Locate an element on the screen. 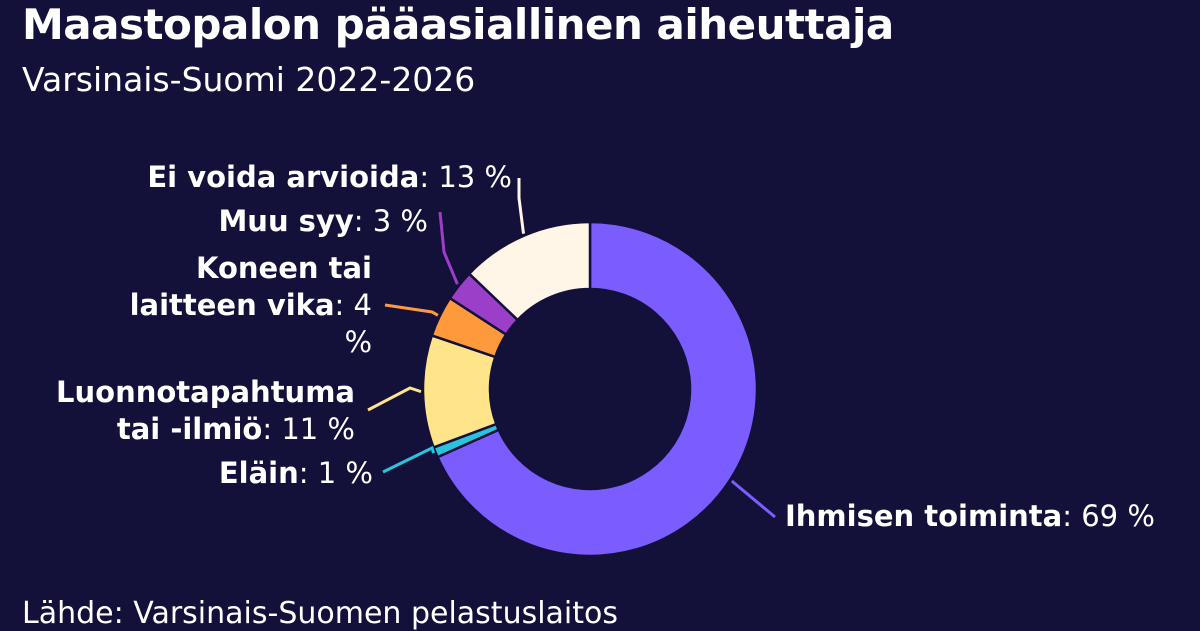 This screenshot has height=631, width=1200. label-koneen-vika: Koneen tai laitteen vika: 4 % is located at coordinates (250, 305).